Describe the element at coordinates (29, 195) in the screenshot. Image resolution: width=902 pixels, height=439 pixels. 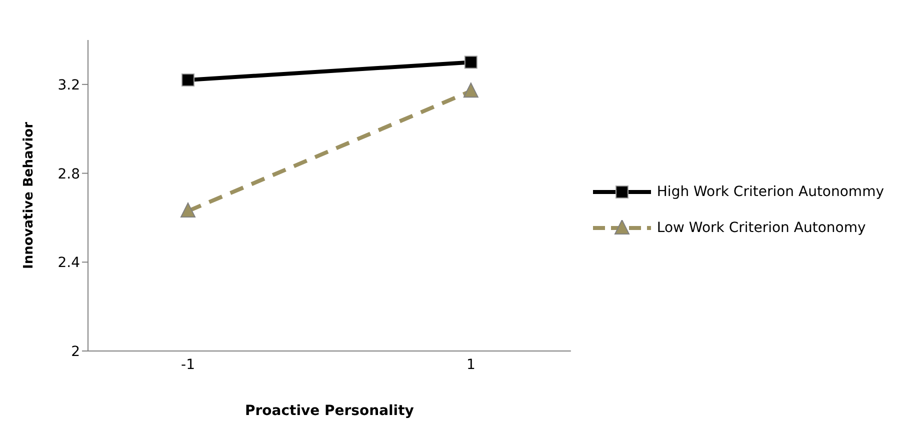
I see `y-axis-title: Innovative Behavior` at that location.